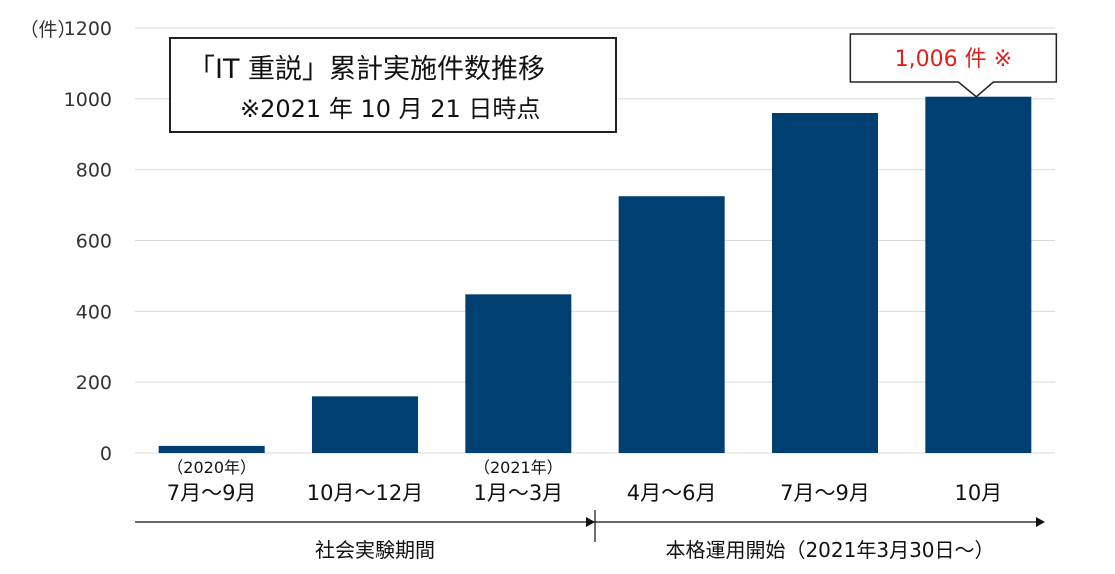 The width and height of the screenshot is (1115, 574). What do you see at coordinates (47, 30) in the screenshot?
I see `y-axis-label: （件）` at bounding box center [47, 30].